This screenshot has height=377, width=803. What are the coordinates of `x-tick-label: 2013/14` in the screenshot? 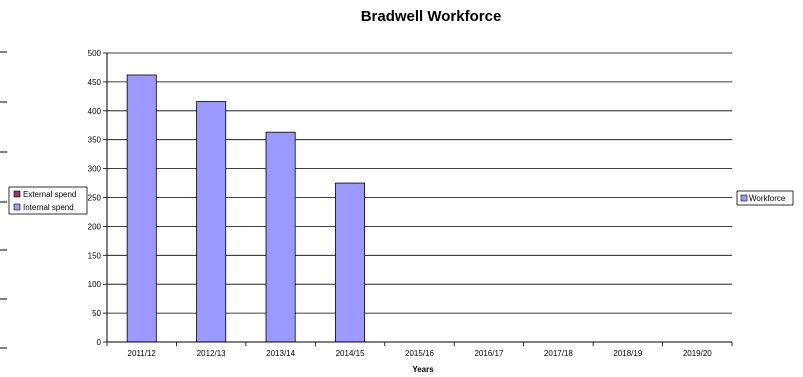 It's located at (280, 353).